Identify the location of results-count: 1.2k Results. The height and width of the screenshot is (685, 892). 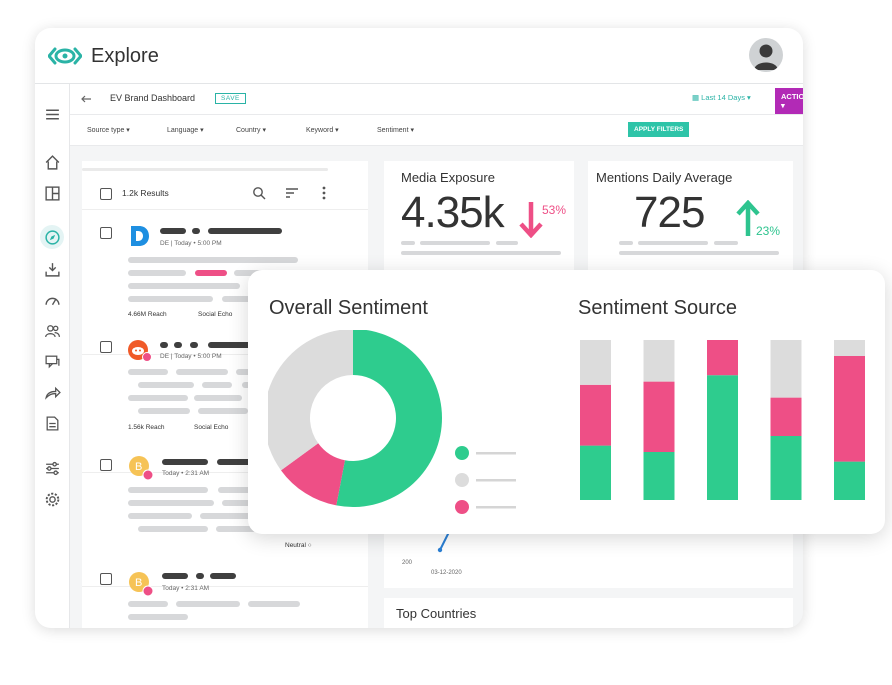
(145, 193).